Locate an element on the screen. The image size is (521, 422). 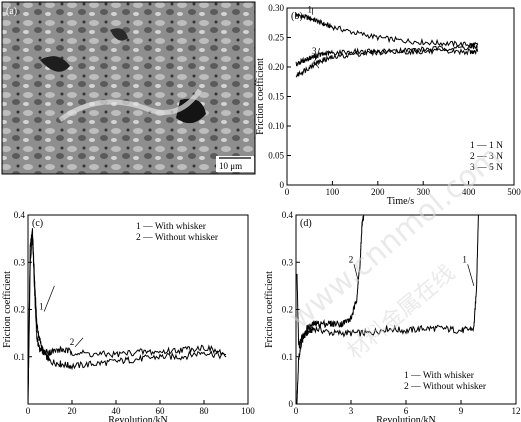
x-tick-label: 6 is located at coordinates (406, 411).